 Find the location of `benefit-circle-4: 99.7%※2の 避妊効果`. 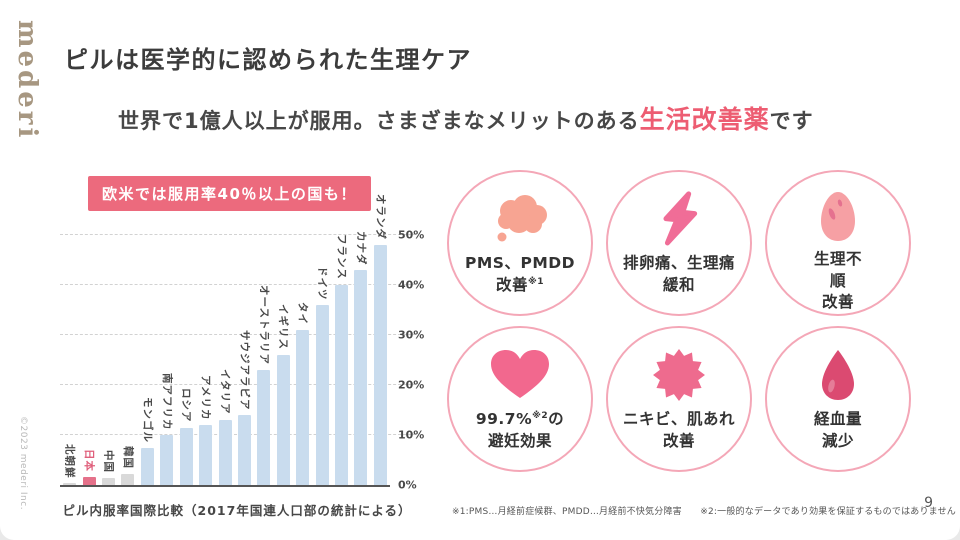

benefit-circle-4: 99.7%※2の 避妊効果 is located at coordinates (520, 399).